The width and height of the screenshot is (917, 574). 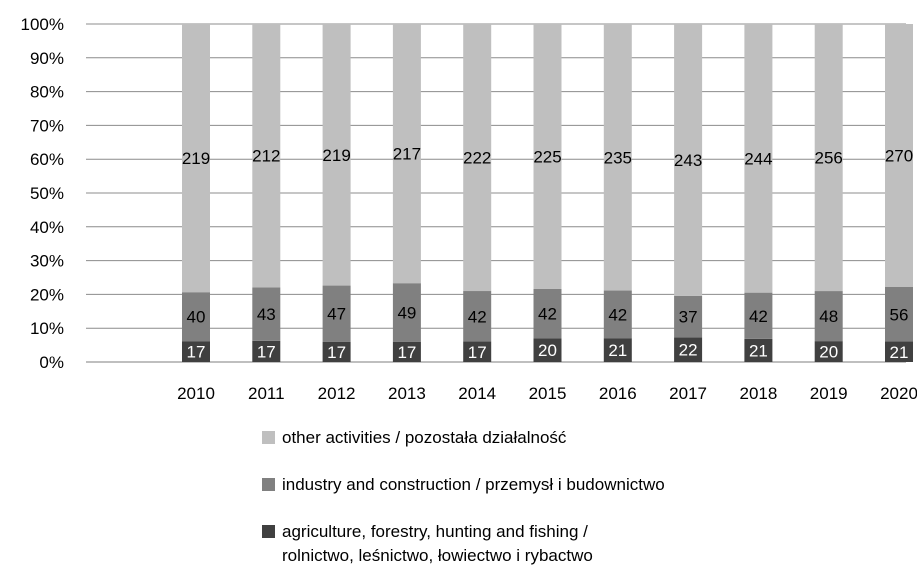 What do you see at coordinates (47, 58) in the screenshot?
I see `y-tick-label: 90%` at bounding box center [47, 58].